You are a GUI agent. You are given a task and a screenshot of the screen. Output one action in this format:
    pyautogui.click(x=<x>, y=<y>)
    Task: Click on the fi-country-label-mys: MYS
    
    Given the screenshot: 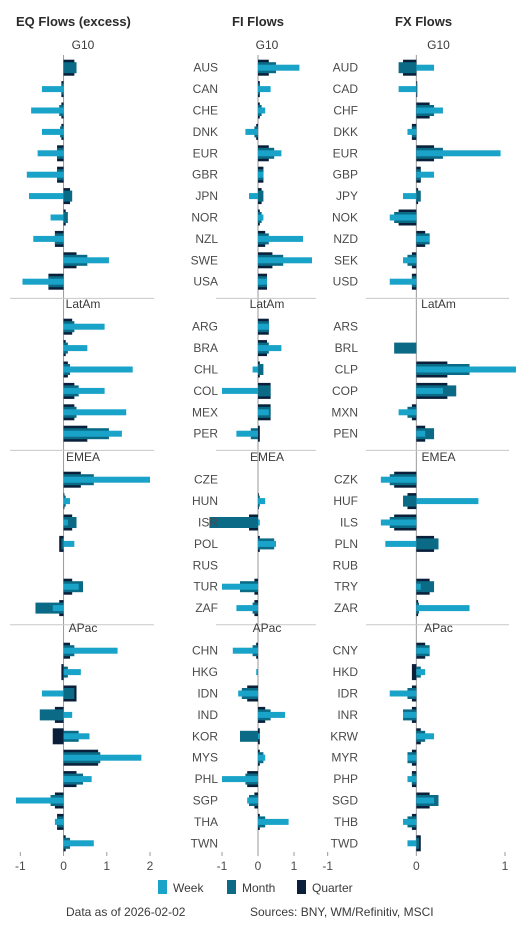 What is the action you would take?
    pyautogui.click(x=205, y=758)
    